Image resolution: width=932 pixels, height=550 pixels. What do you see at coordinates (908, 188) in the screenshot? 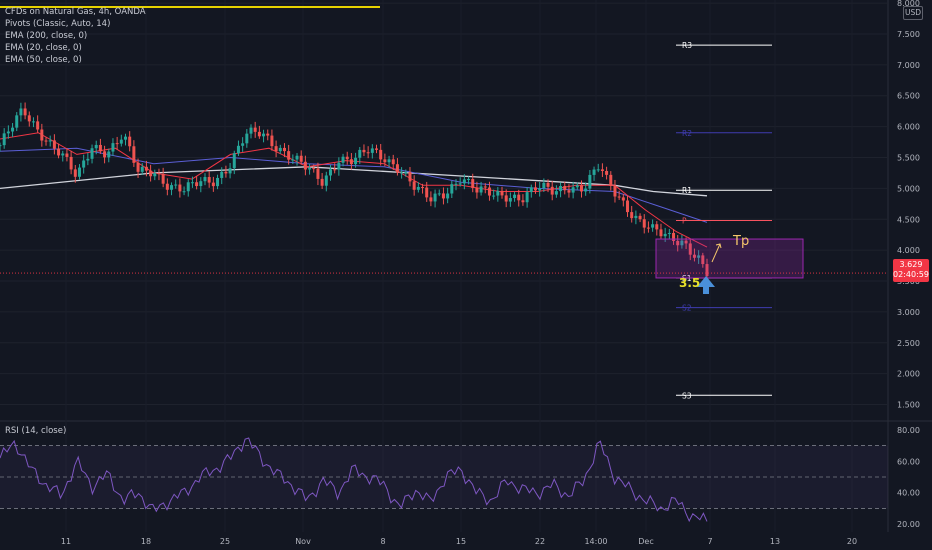
I see `price-tick-label: 5.000` at bounding box center [908, 188].